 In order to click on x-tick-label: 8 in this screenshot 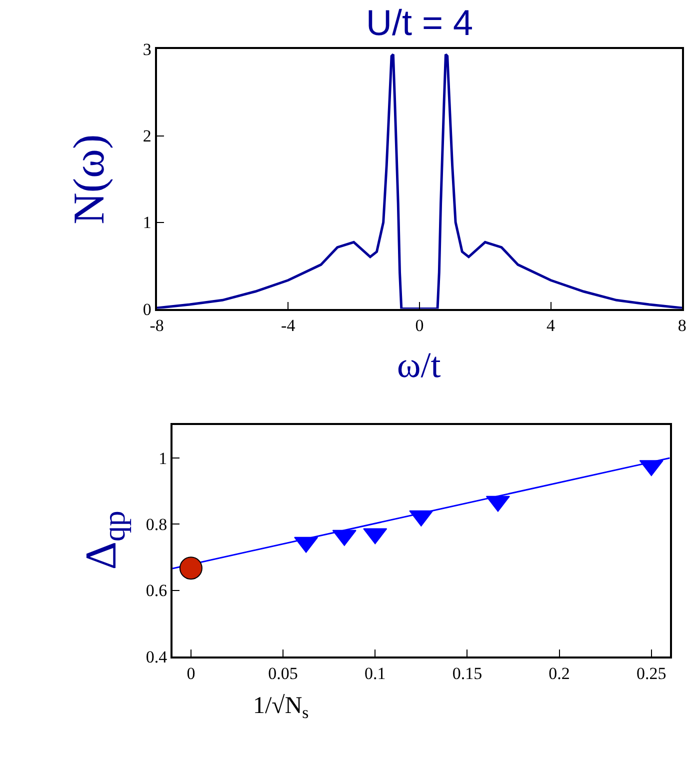, I will do `click(682, 326)`.